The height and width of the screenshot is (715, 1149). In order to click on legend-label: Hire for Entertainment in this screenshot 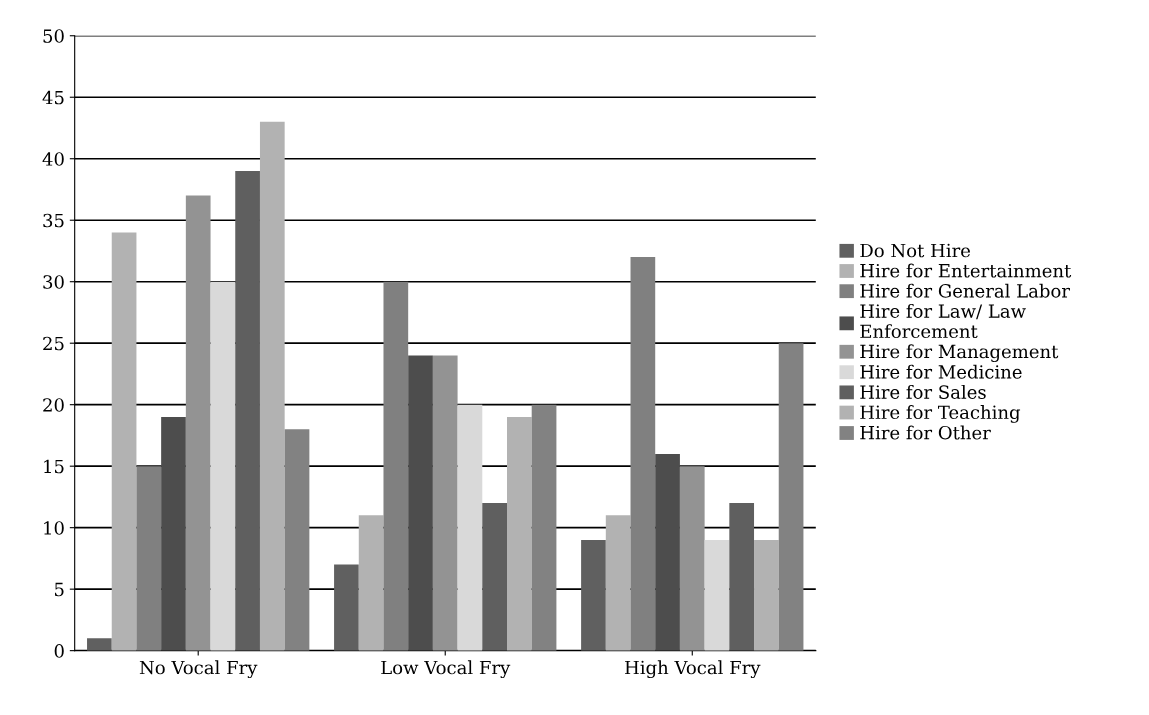, I will do `click(966, 270)`.